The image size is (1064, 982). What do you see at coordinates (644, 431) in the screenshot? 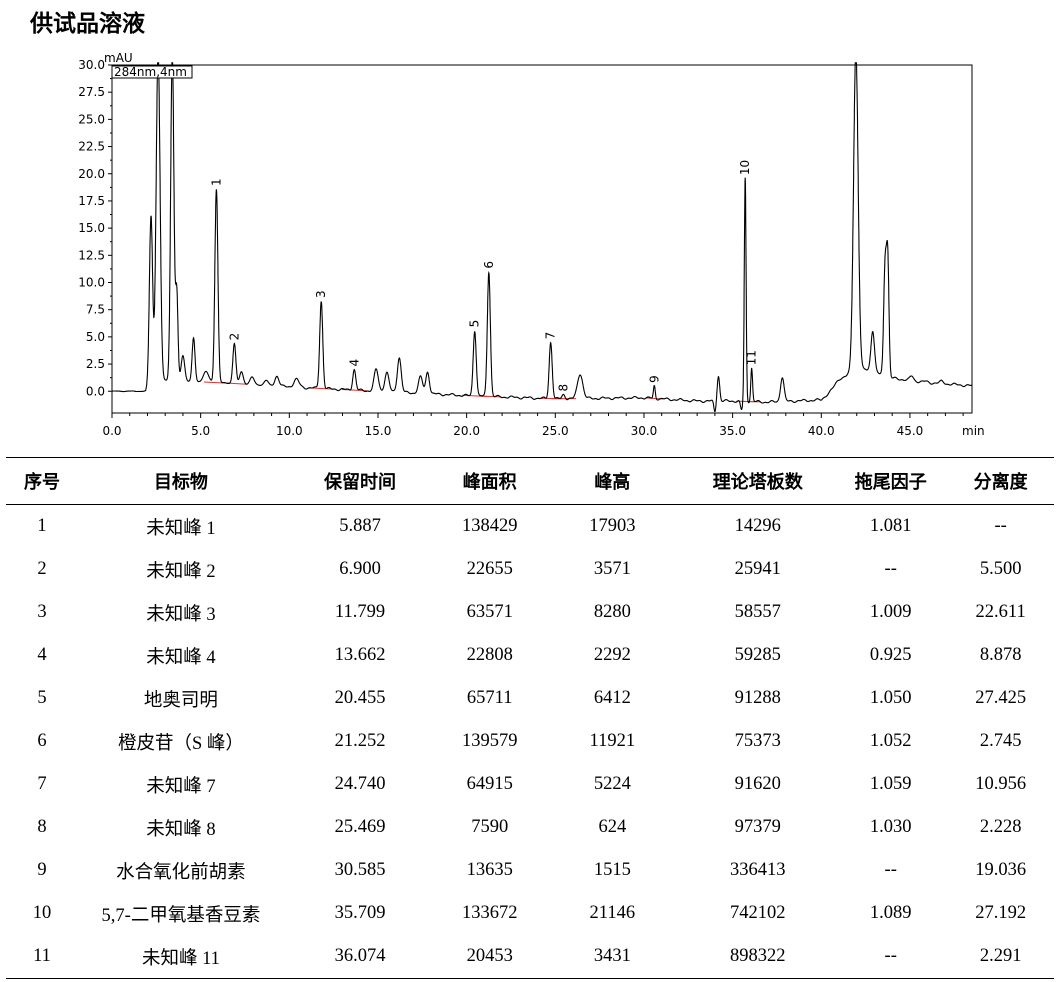
I see `x-tick-label: 30.0` at bounding box center [644, 431].